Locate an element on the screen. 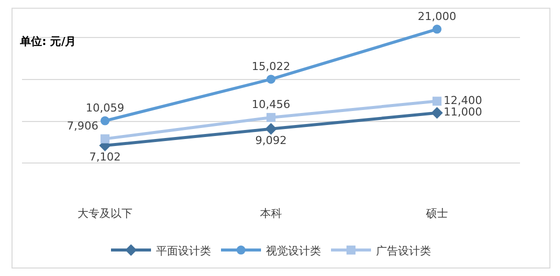 Image resolution: width=560 pixels, height=276 pixels. data-label: 9,092 is located at coordinates (271, 140).